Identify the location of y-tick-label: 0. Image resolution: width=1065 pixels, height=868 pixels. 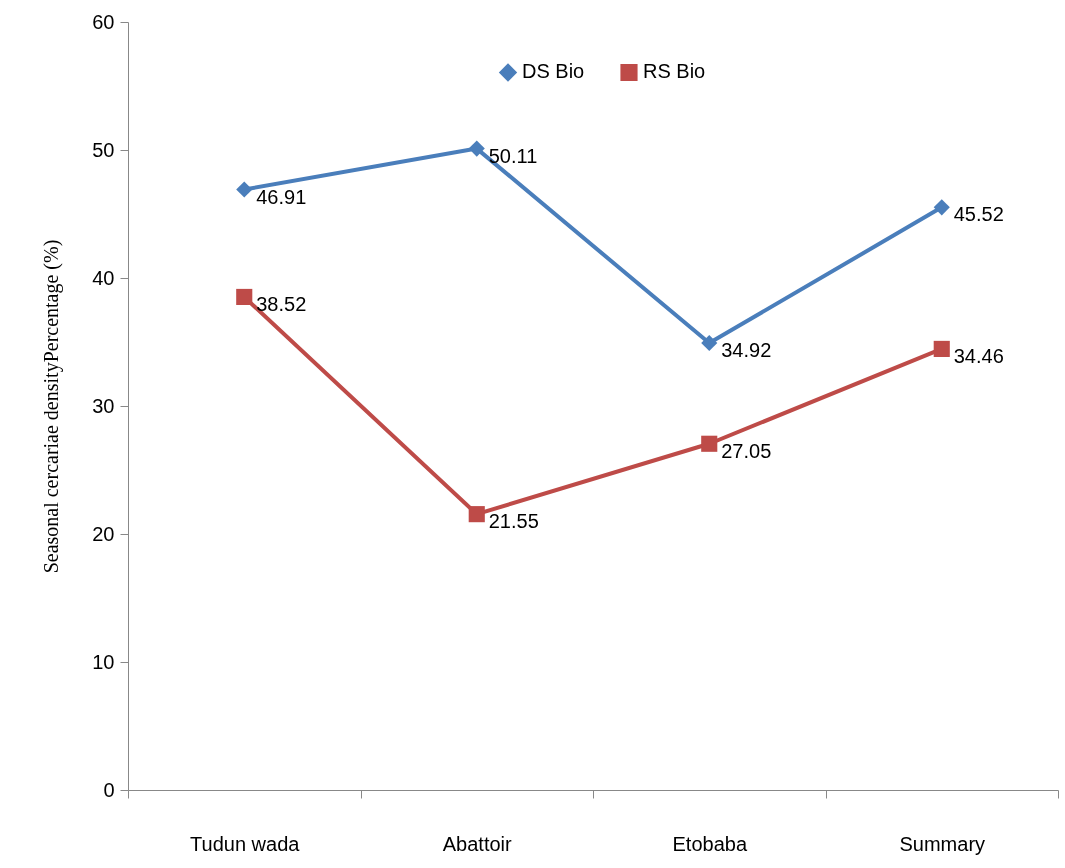
(109, 789).